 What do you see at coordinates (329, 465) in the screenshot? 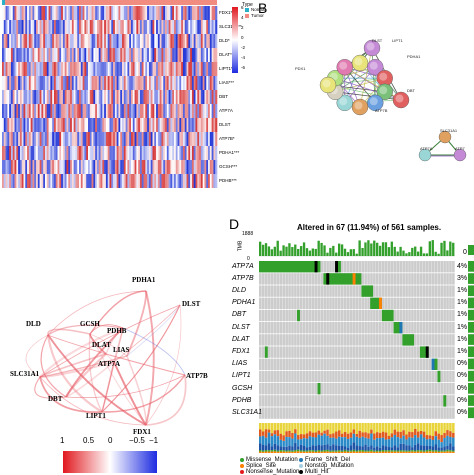
I see `legend-label: Nonstop_Mutation` at bounding box center [329, 465].